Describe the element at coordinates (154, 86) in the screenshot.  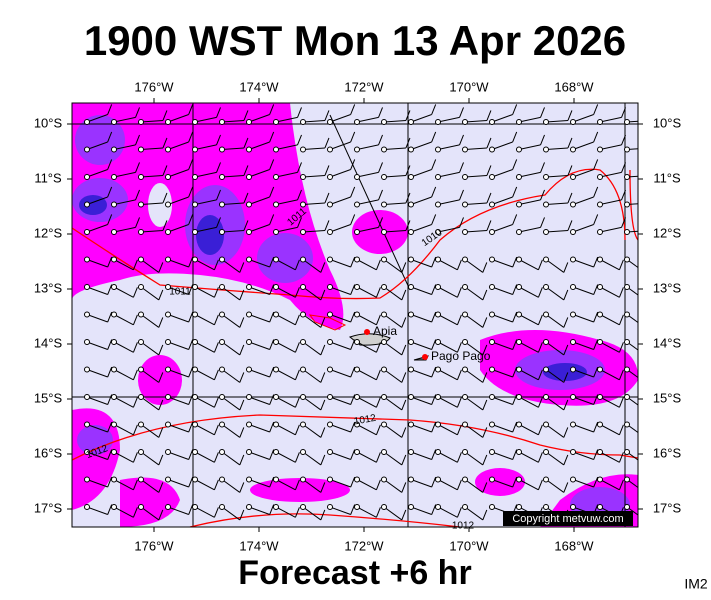
I see `lon-label: 176°W` at that location.